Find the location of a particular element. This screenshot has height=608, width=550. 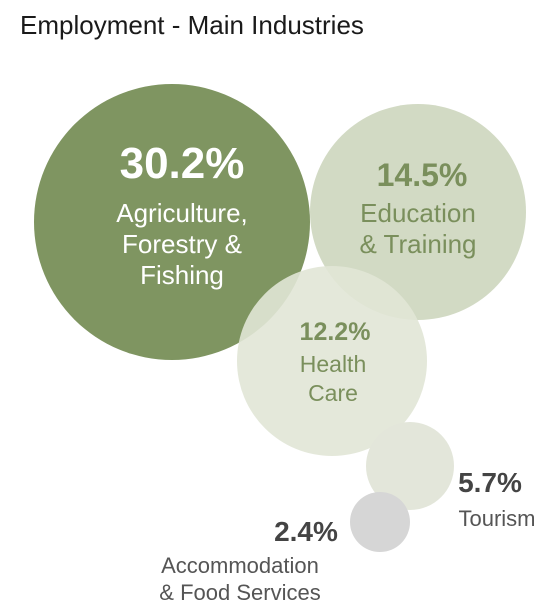

chart-title: Employment - Main Industries is located at coordinates (192, 25).